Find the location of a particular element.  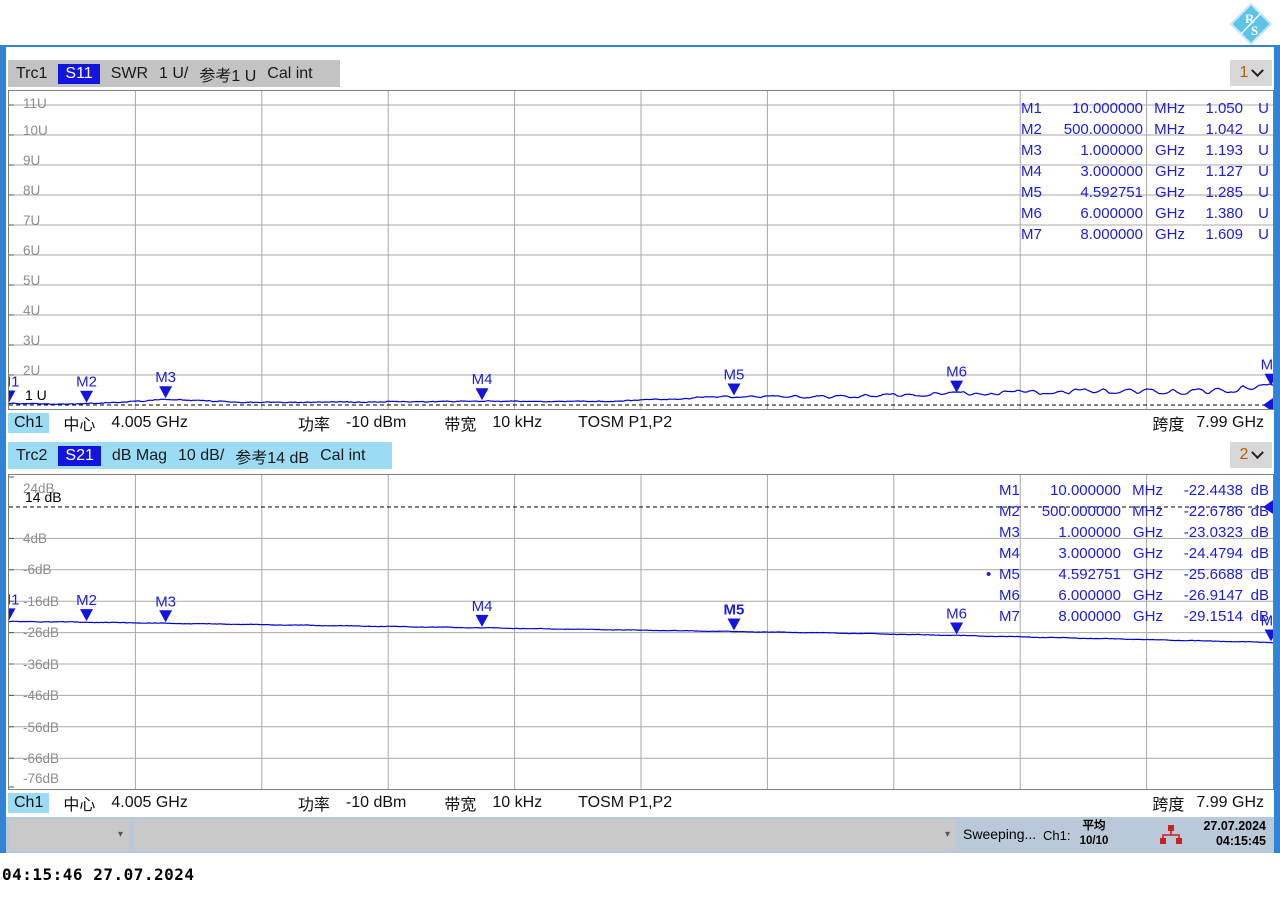

axis-tick-label: 4dB is located at coordinates (35, 538).